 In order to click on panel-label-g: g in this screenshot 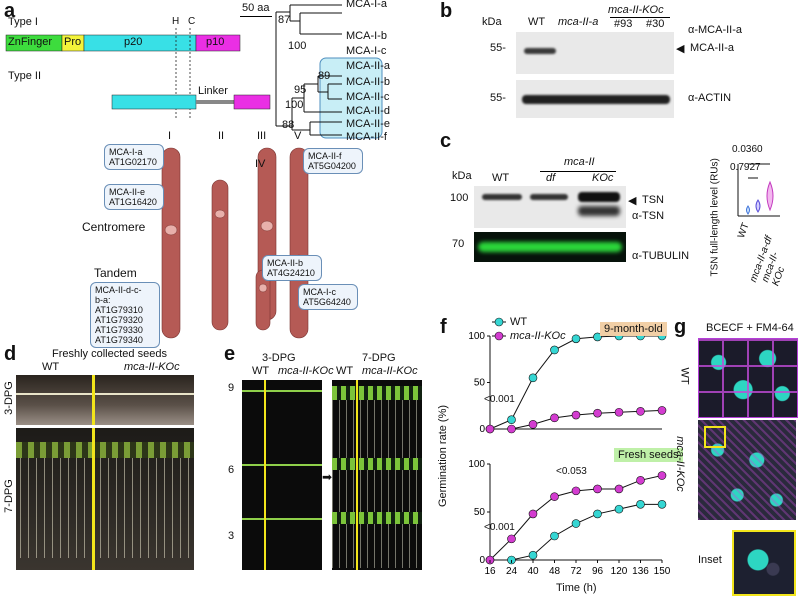, I will do `click(680, 327)`.